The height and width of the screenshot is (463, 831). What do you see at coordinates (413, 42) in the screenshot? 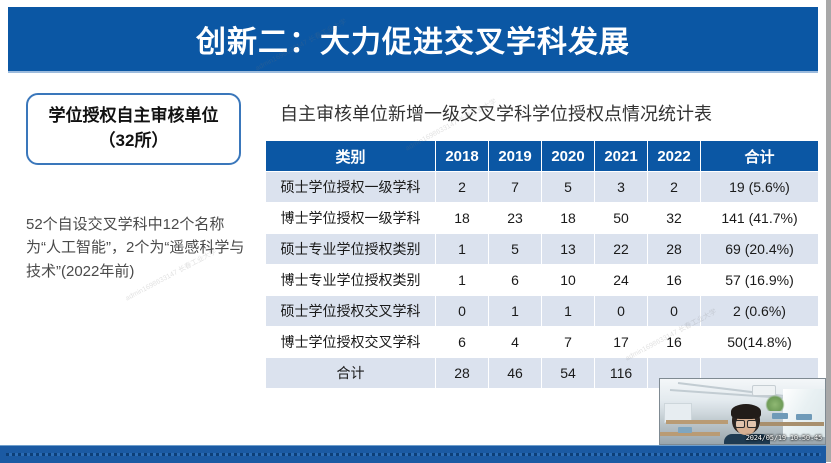
I see `page-title: 创新二：大力促进交叉学科发展` at bounding box center [413, 42].